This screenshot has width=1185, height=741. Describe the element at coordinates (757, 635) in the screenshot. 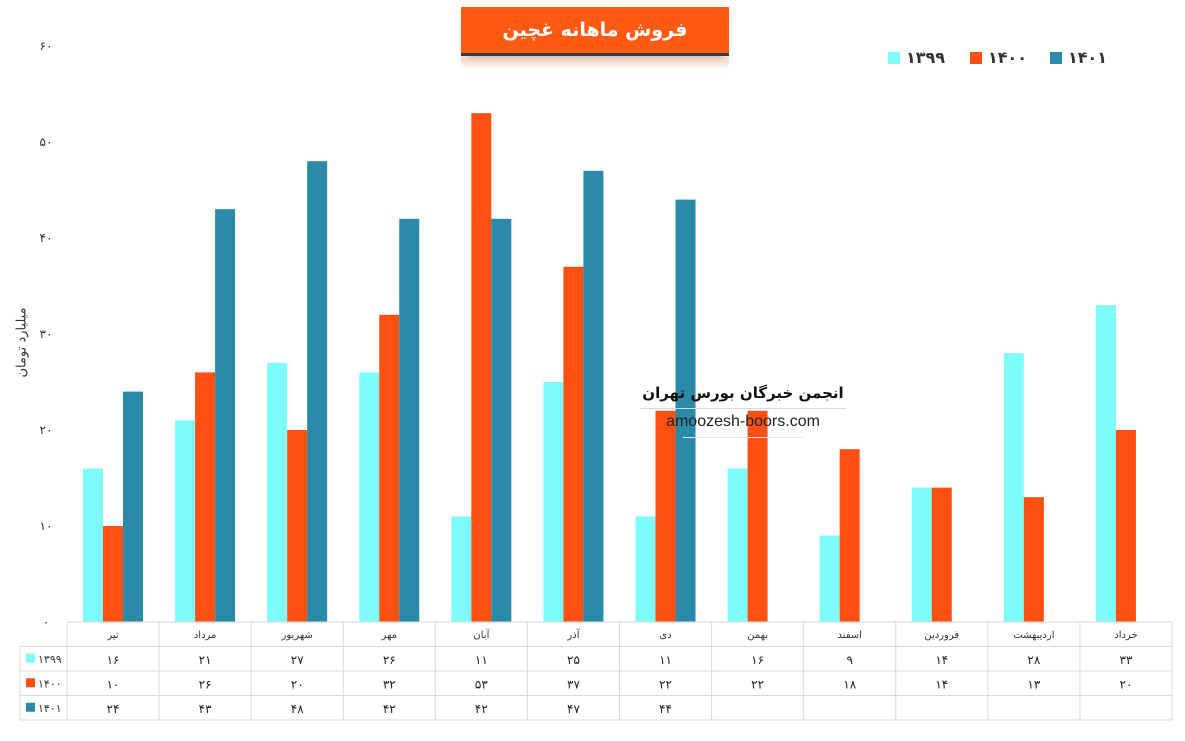

I see `x-tick-label: بهمن` at that location.